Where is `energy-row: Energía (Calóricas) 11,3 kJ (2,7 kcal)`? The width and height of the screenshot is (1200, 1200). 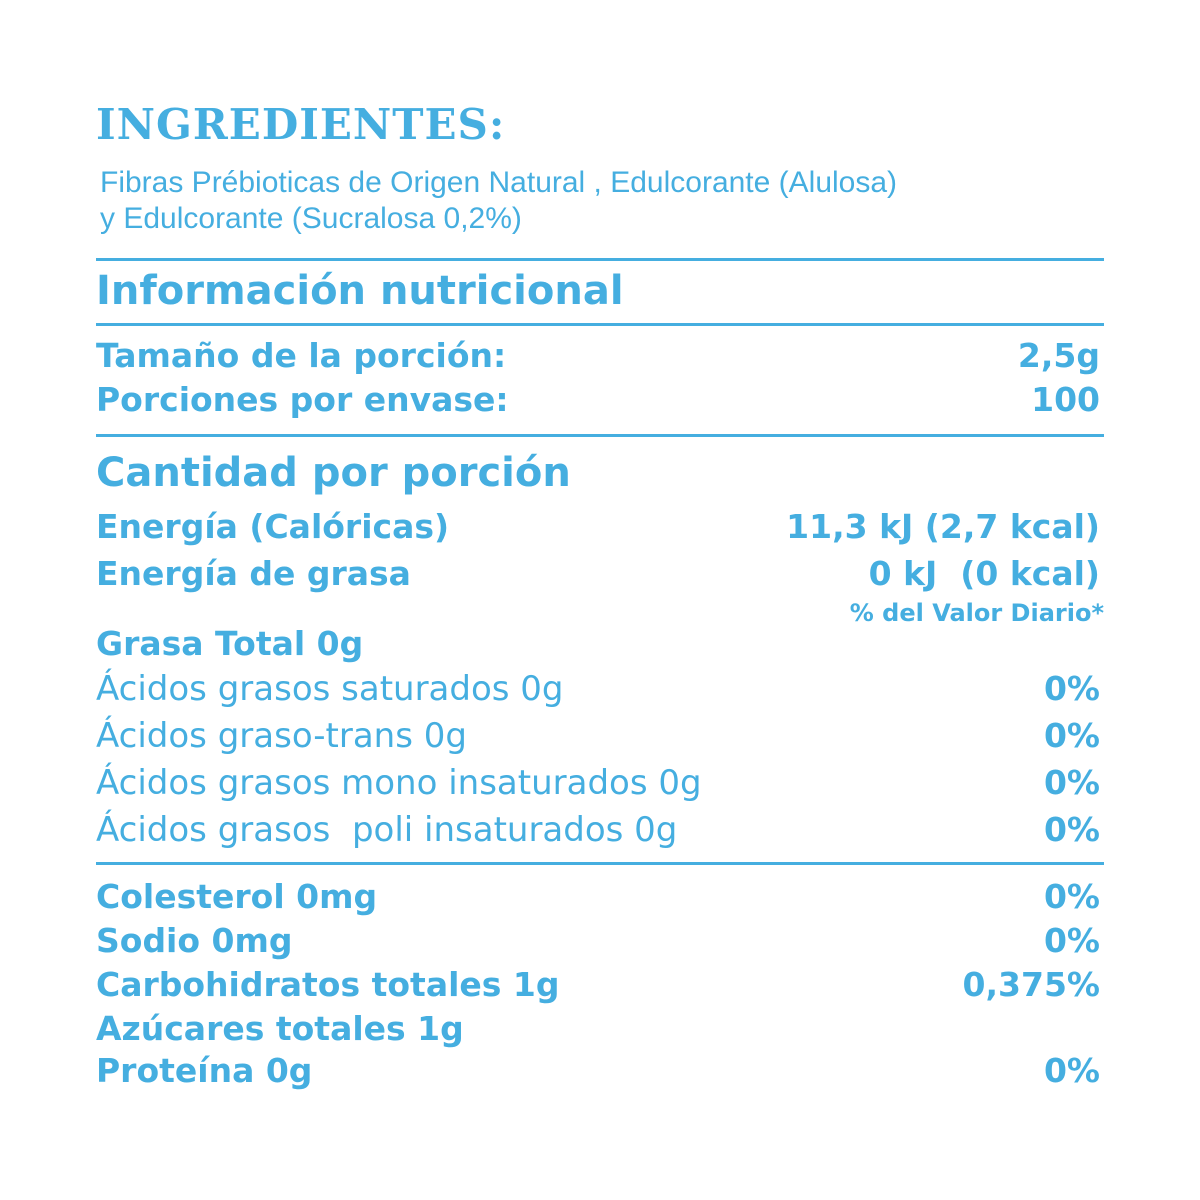 energy-row: Energía (Calóricas) 11,3 kJ (2,7 kcal) is located at coordinates (600, 529).